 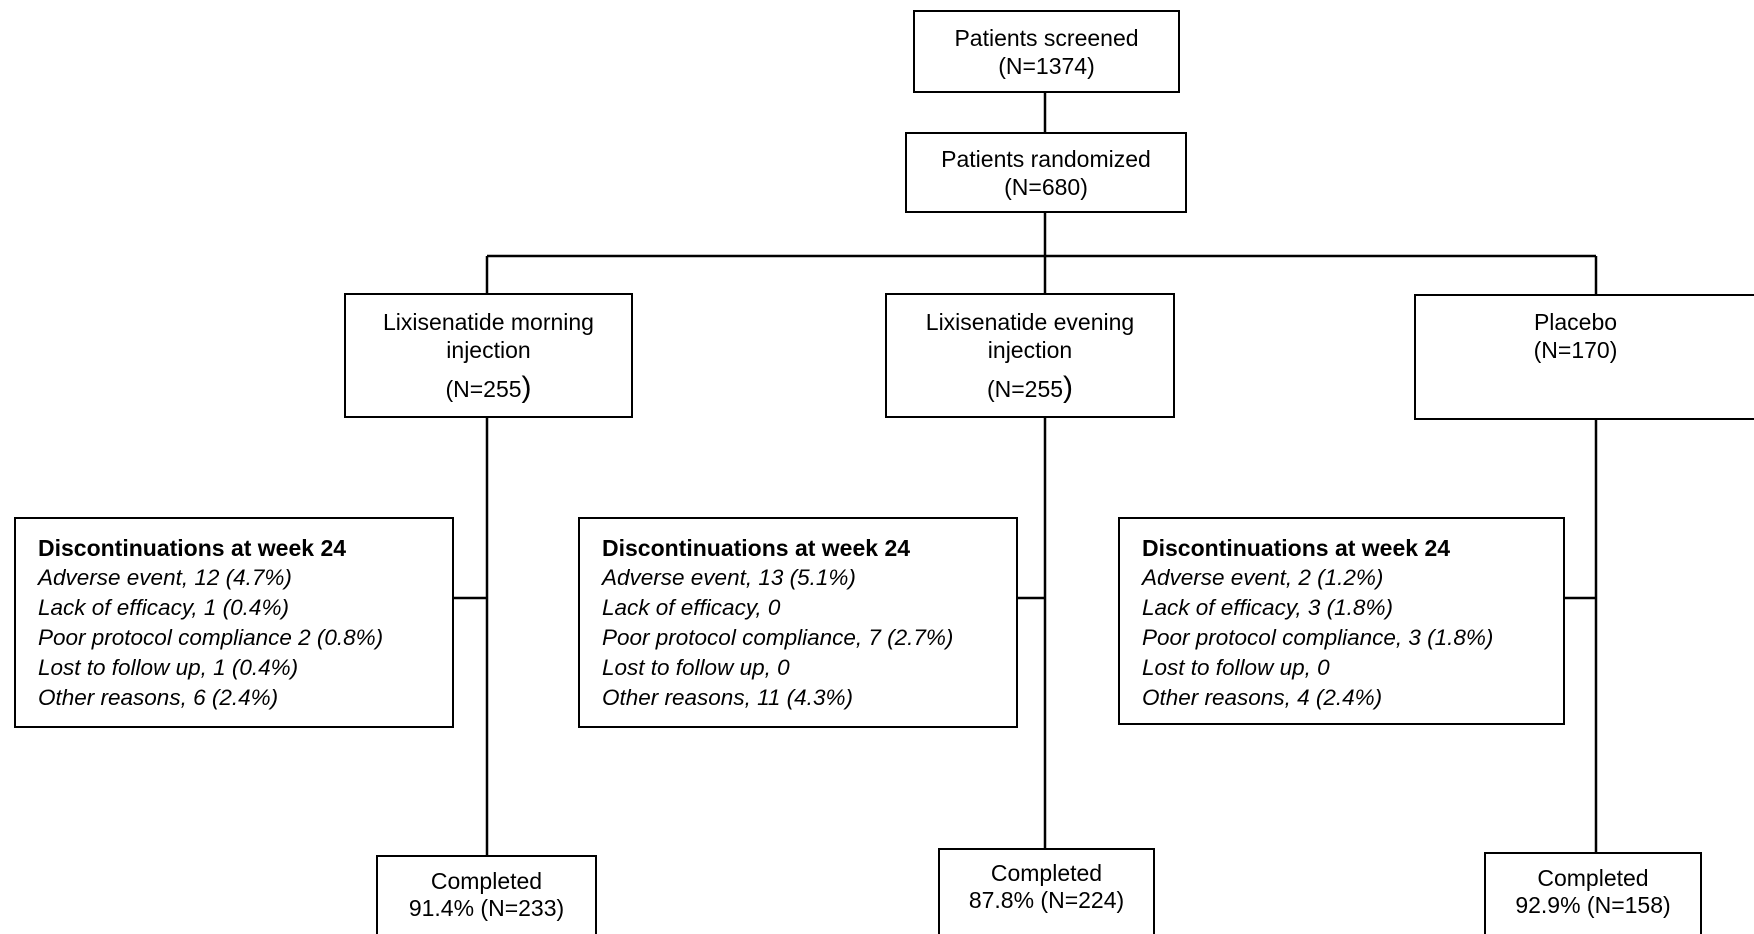 I want to click on discontinuation-item: Lost to follow up, 1 (0.4%), so click(x=168, y=667).